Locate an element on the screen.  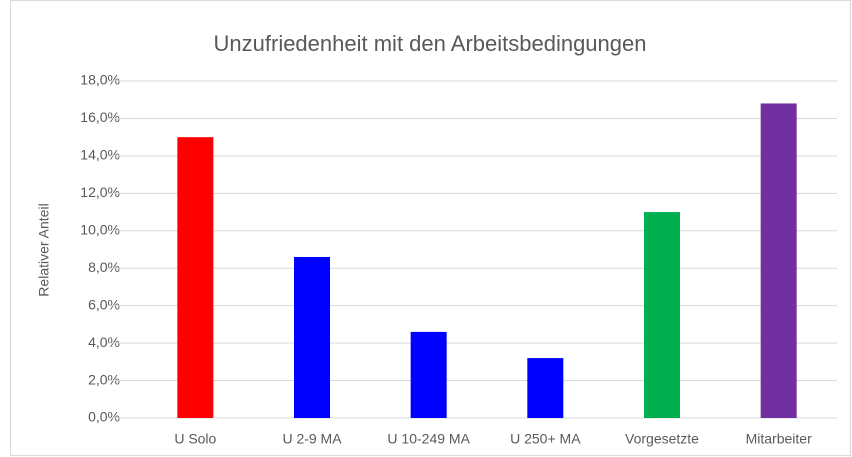
y-tick-label: 8,0% is located at coordinates (104, 267).